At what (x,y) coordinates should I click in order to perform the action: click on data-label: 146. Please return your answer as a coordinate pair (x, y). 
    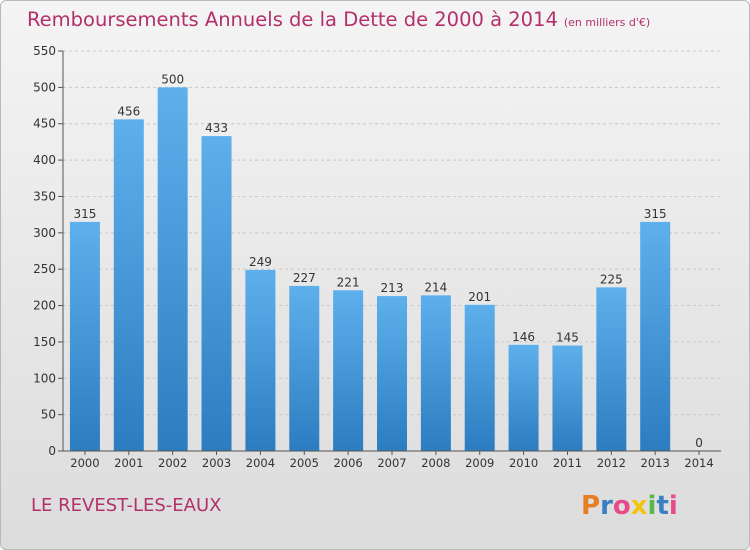
    Looking at the image, I should click on (523, 337).